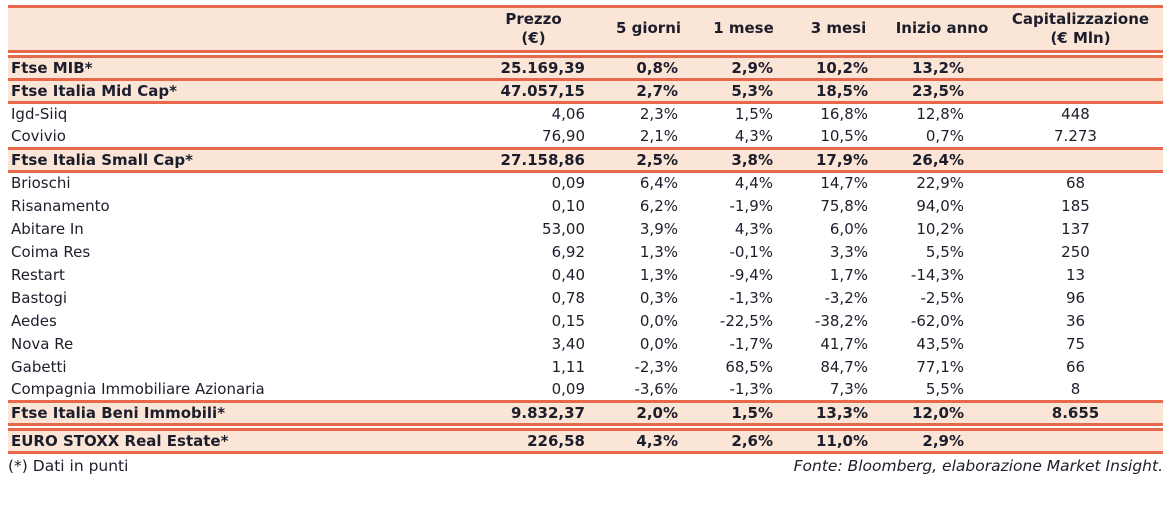 Image resolution: width=1171 pixels, height=508 pixels. Describe the element at coordinates (568, 251) in the screenshot. I see `cell-prezzo: 6,92` at that location.